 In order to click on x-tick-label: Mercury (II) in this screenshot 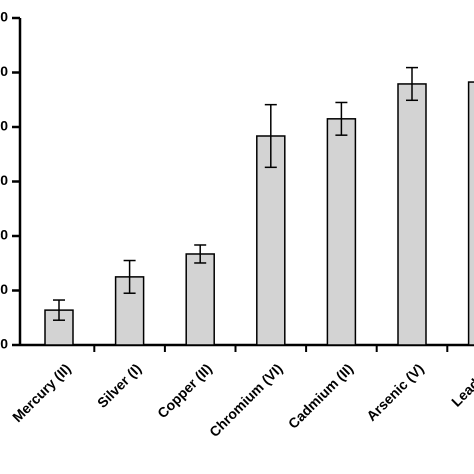, I will do `click(41, 392)`.